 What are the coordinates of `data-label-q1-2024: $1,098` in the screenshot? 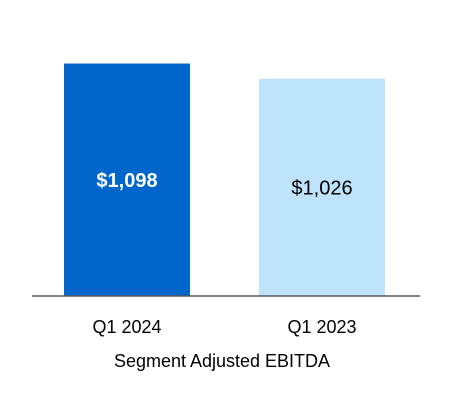 It's located at (126, 181).